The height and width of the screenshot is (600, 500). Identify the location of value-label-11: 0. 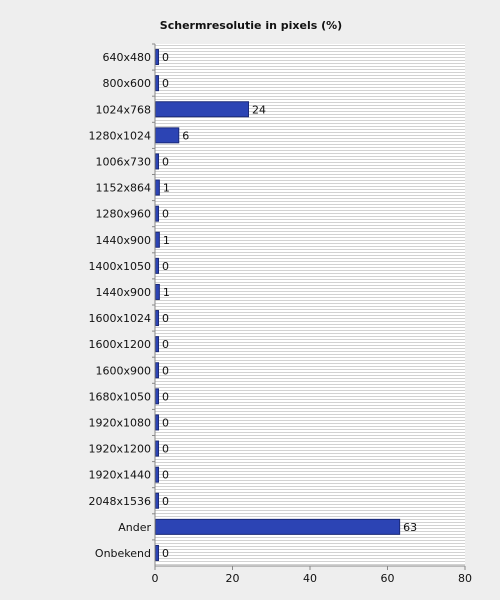
(165, 344).